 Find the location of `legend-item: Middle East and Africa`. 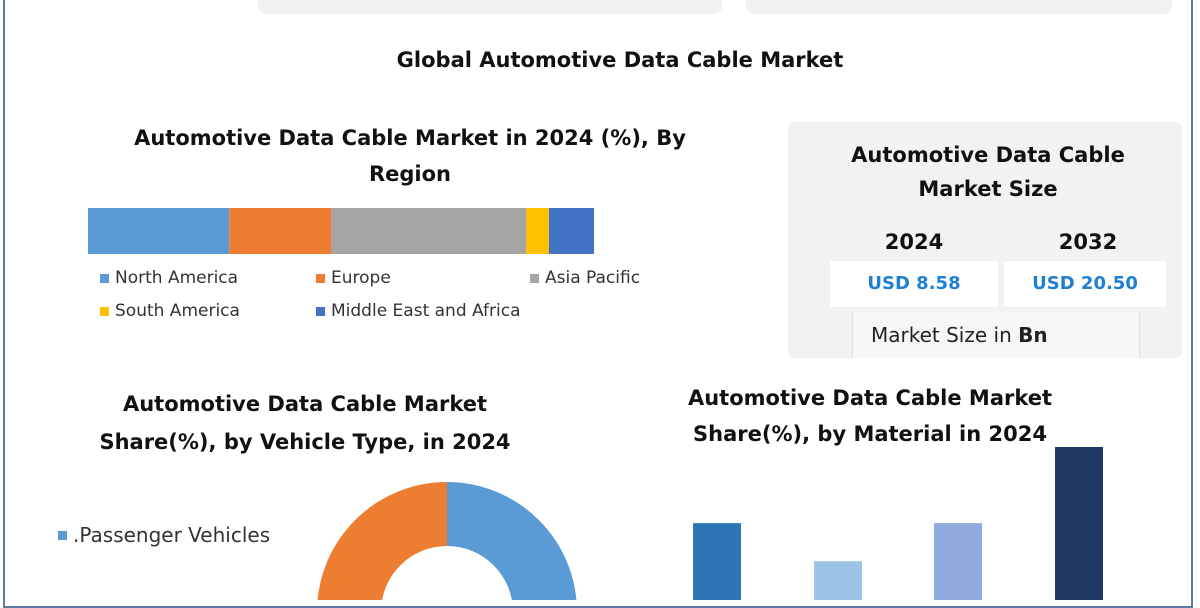

legend-item: Middle East and Africa is located at coordinates (418, 311).